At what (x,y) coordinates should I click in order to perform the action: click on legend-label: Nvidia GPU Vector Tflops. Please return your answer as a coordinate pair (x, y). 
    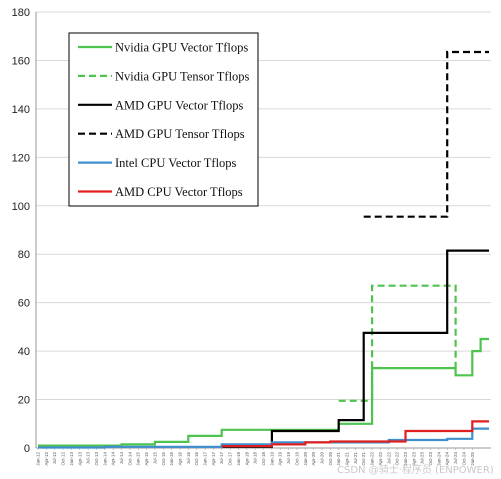
    Looking at the image, I should click on (181, 48).